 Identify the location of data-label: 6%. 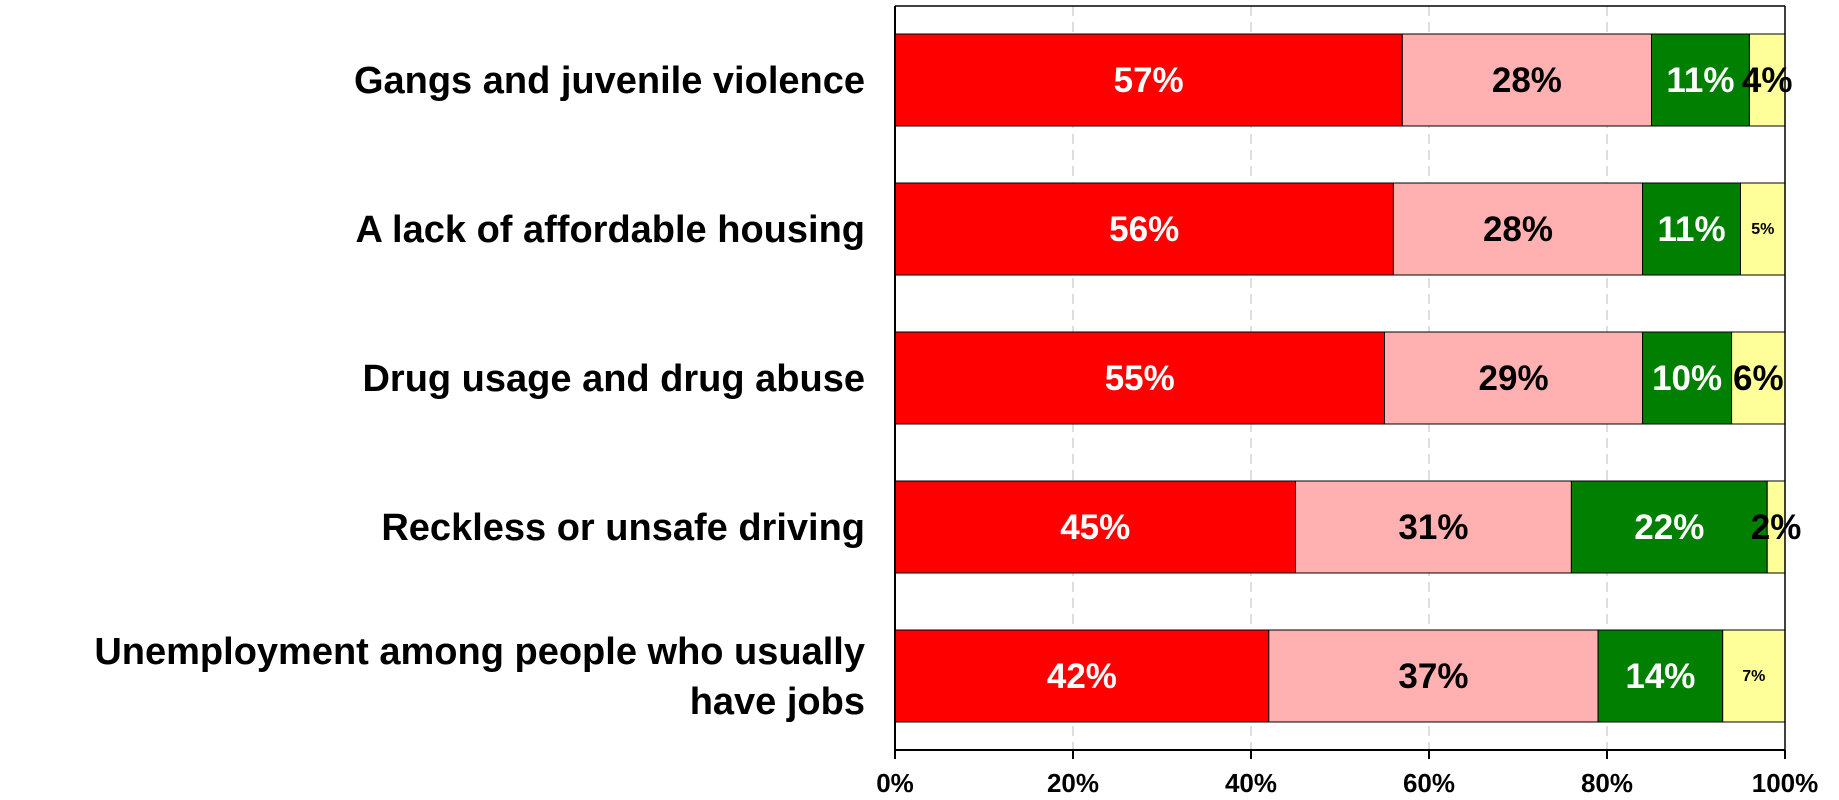
(1758, 378).